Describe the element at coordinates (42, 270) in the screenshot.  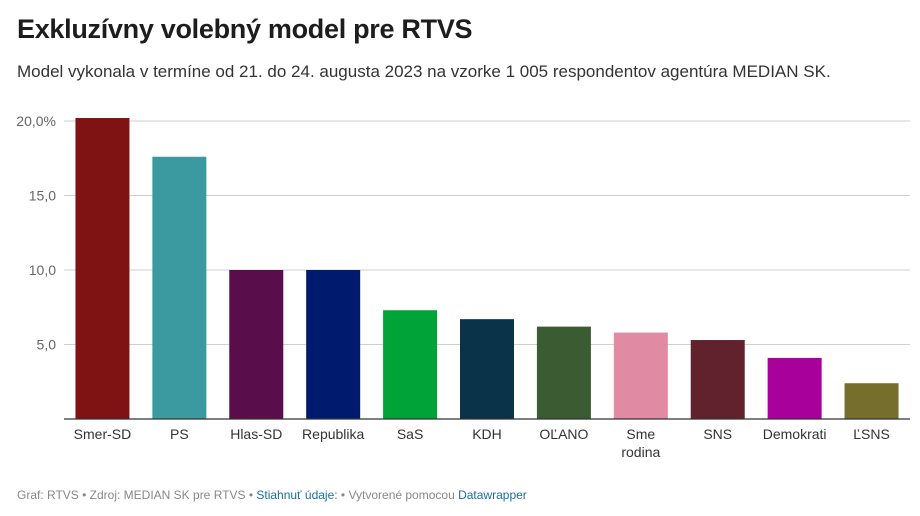
I see `y-tick-label: 10,0` at that location.